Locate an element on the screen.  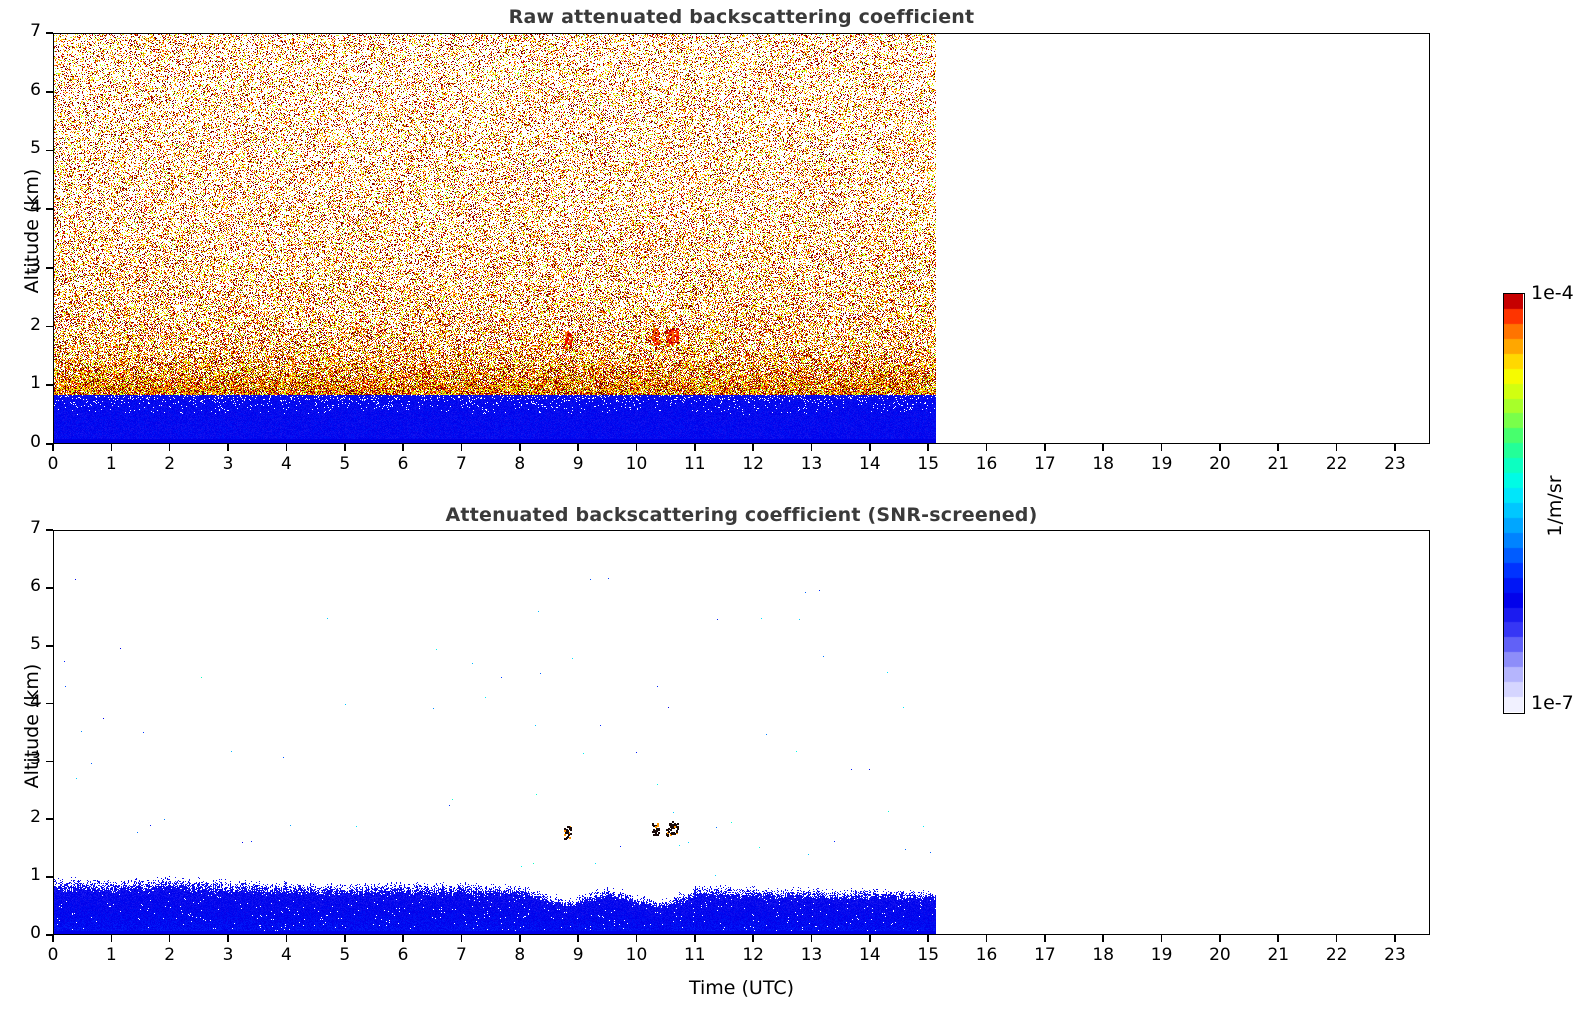
x-tick-label: 22 is located at coordinates (1336, 955).